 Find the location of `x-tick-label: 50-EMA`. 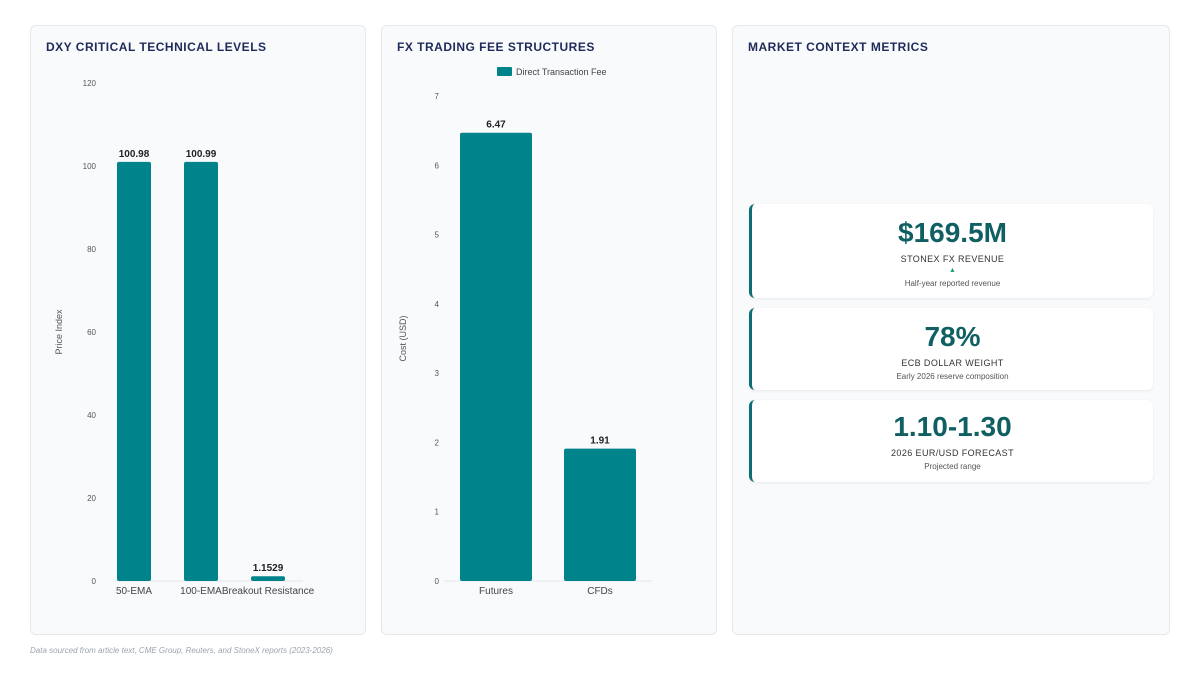

x-tick-label: 50-EMA is located at coordinates (134, 591).